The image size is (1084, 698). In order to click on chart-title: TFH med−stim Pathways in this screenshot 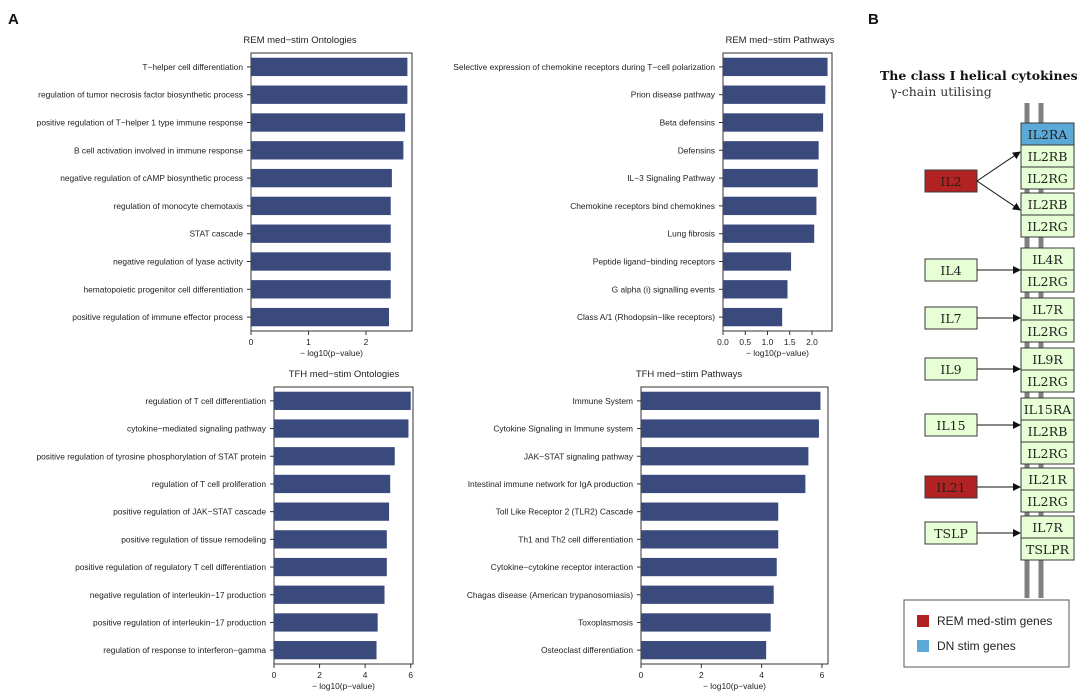, I will do `click(689, 374)`.